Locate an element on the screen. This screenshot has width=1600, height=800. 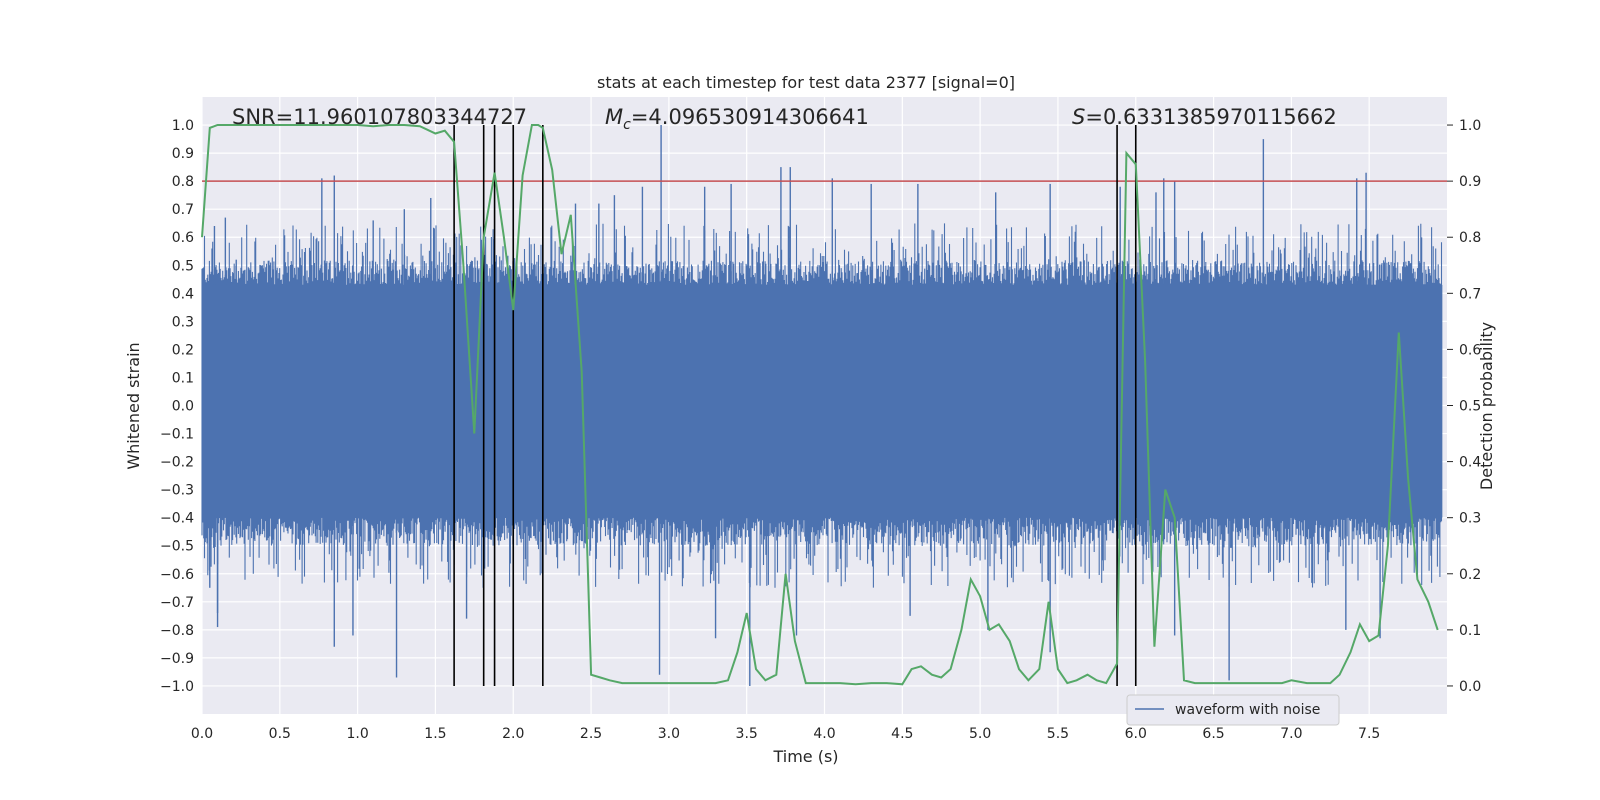
snr-annotation: SNR=11.960107803344727 is located at coordinates (379, 117).